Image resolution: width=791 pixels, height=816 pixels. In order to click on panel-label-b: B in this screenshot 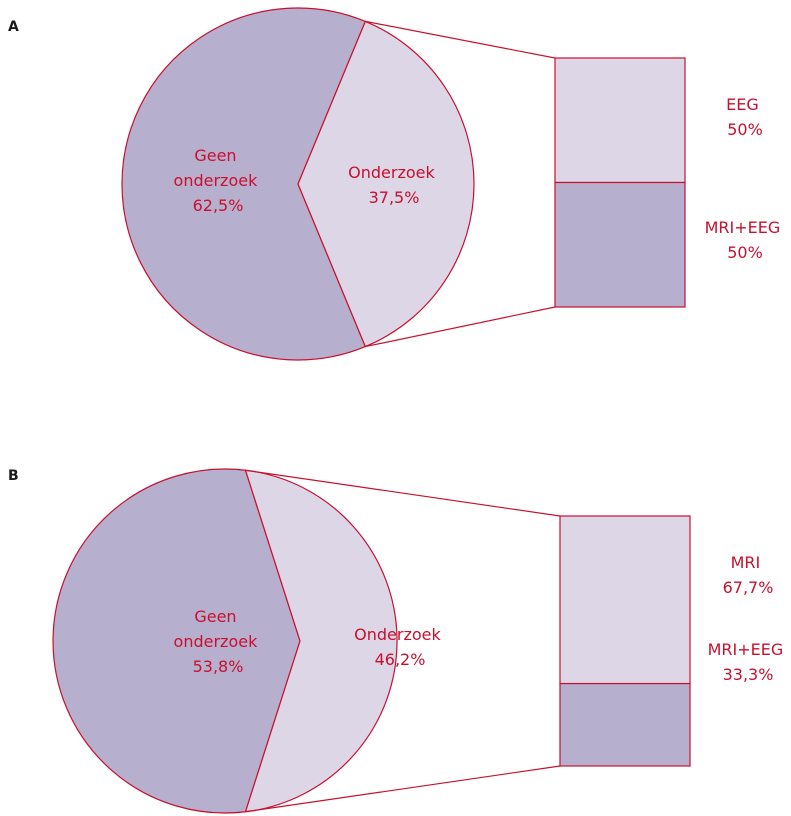, I will do `click(13, 476)`.